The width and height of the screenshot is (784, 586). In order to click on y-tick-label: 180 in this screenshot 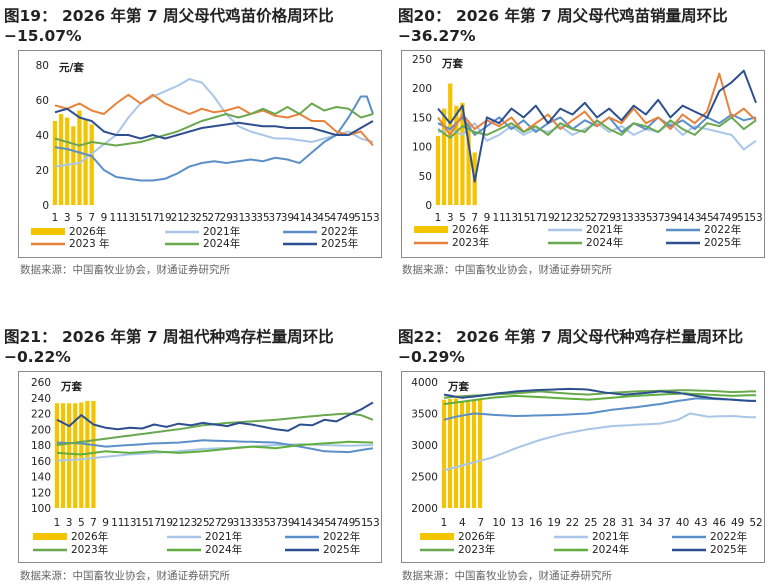, I will do `click(41, 446)`.